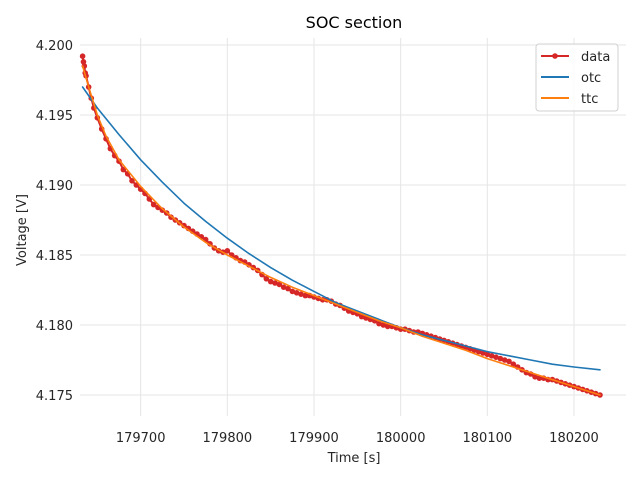  I want to click on legend-otc-label: otc, so click(591, 78).